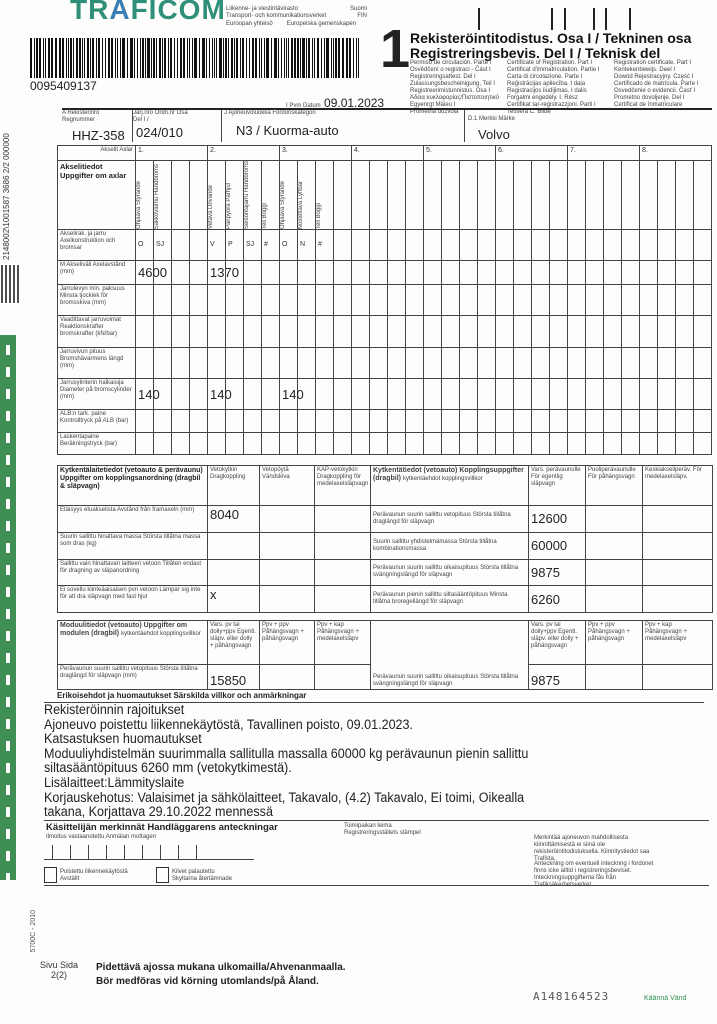 The image size is (717, 1024). I want to click on notice-date-field, so click(127, 852).